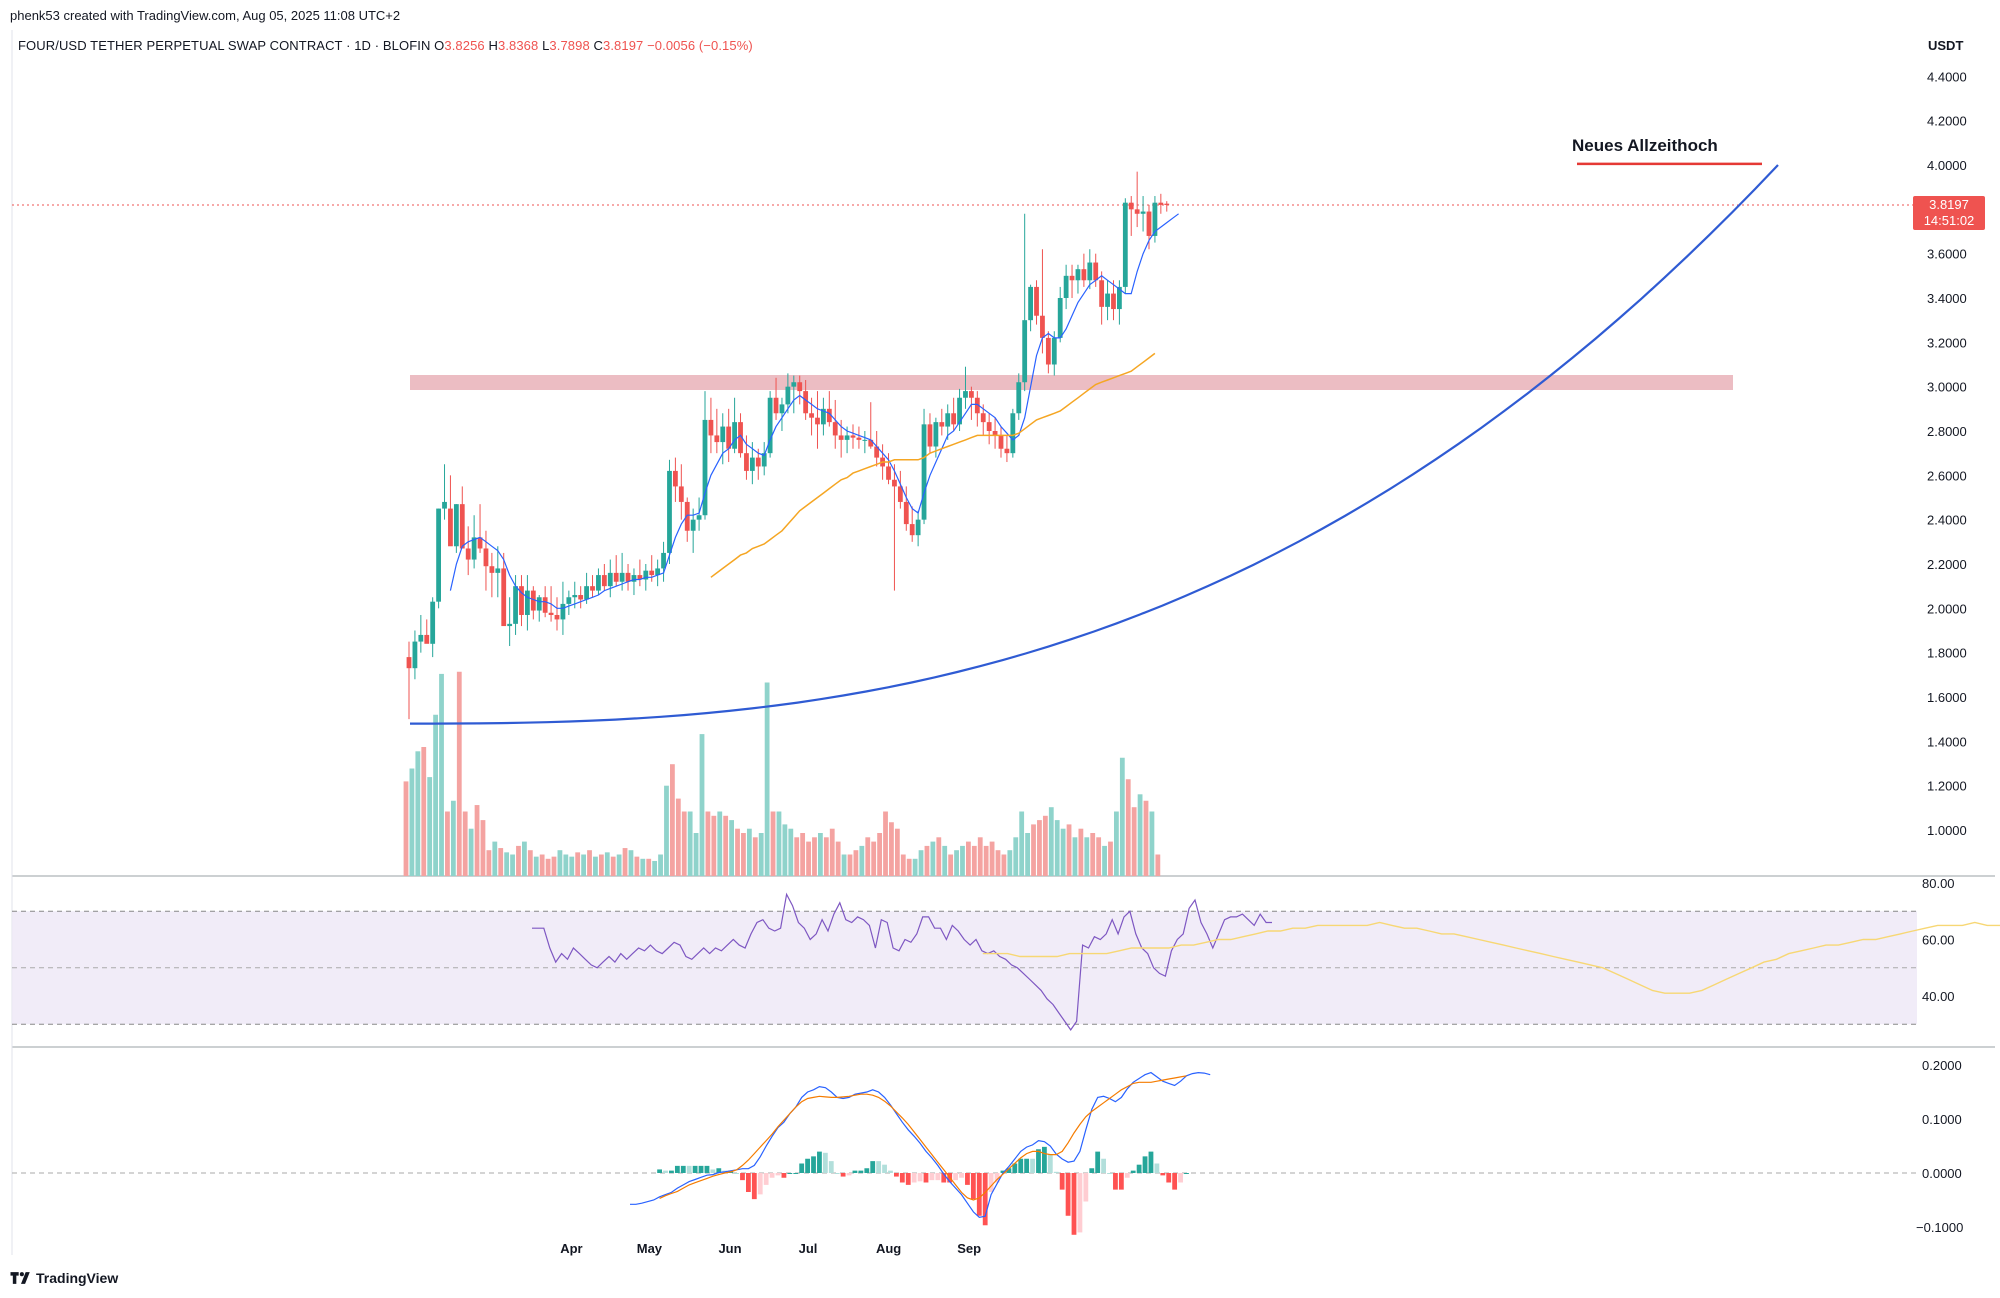  Describe the element at coordinates (1947, 254) in the screenshot. I see `price-tick-label: 3.6000` at that location.